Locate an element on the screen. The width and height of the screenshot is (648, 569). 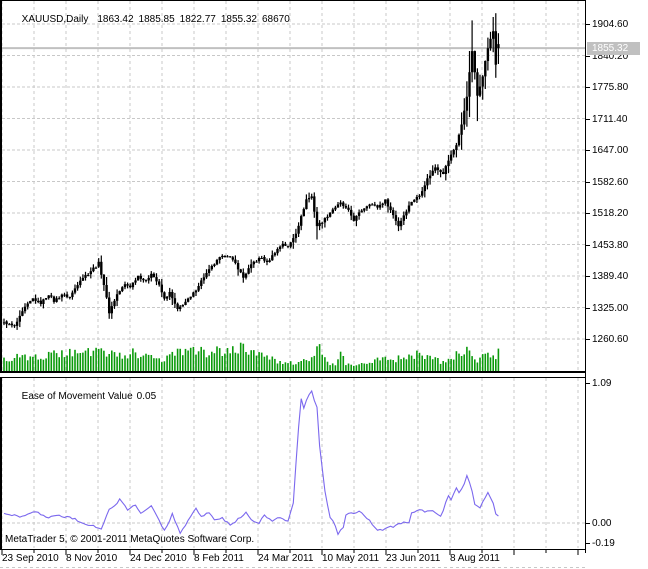
price-tick-label: 1518.20 is located at coordinates (610, 213).